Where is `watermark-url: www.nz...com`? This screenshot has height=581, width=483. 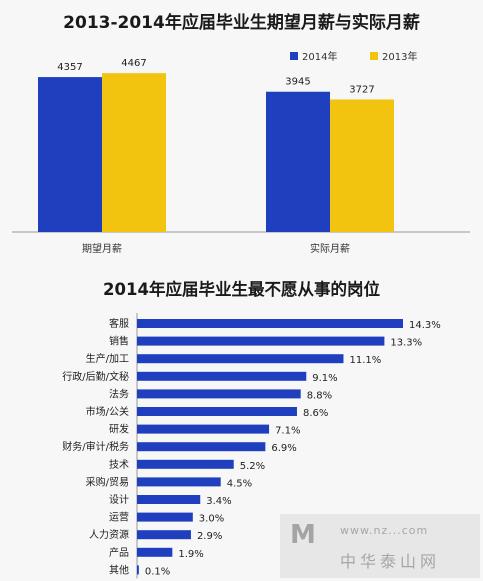 watermark-url: www.nz...com is located at coordinates (384, 530).